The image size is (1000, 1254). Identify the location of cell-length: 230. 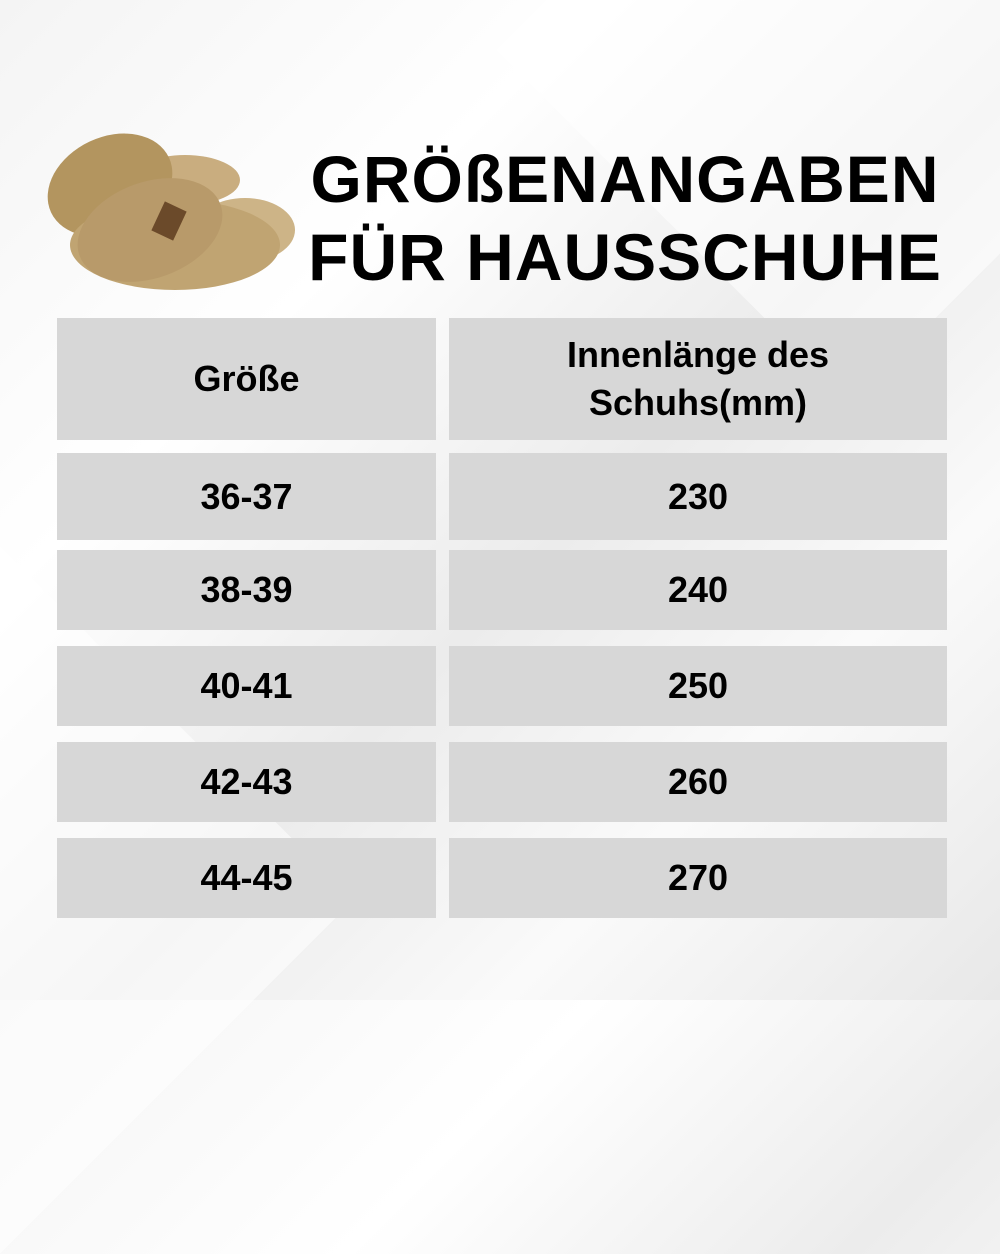
(698, 496).